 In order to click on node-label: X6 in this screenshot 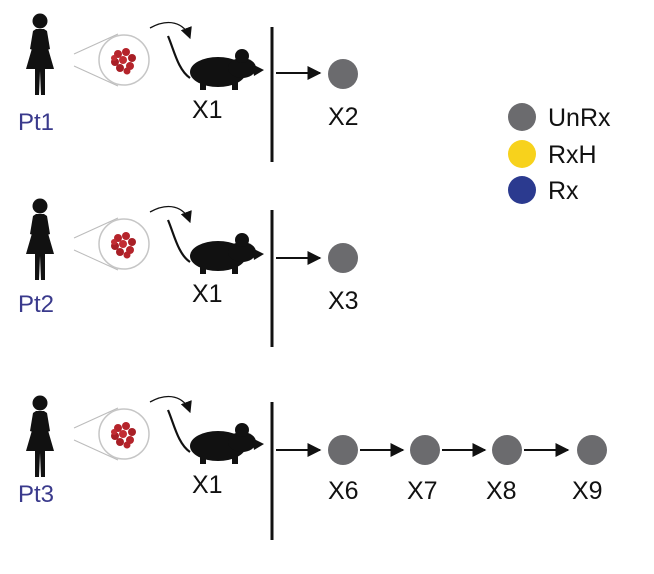, I will do `click(343, 491)`.